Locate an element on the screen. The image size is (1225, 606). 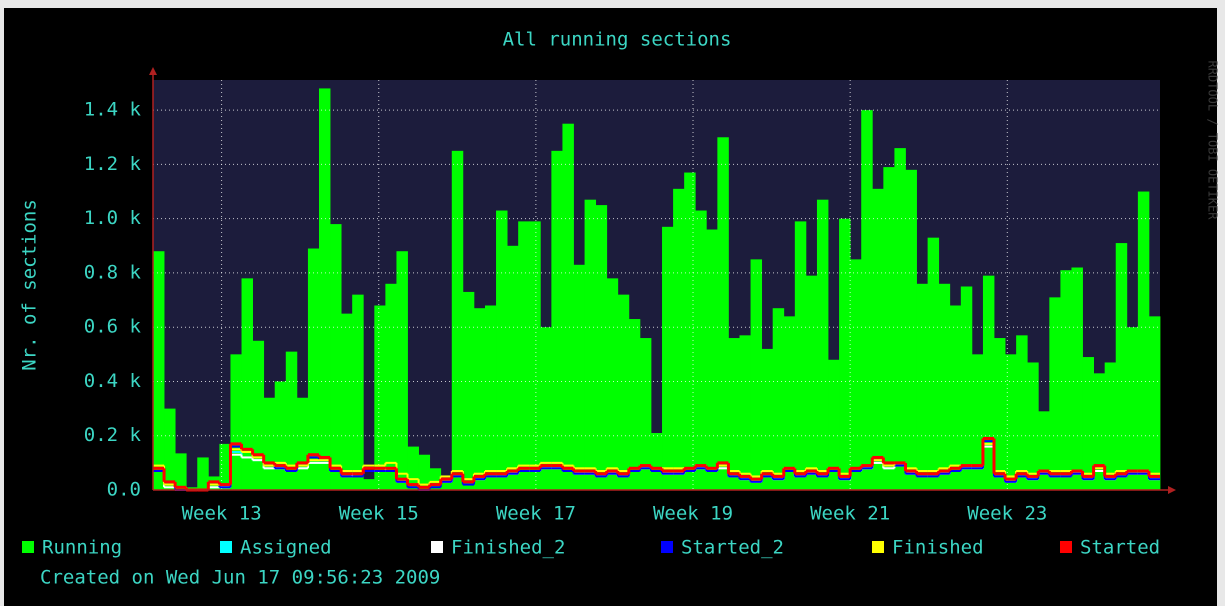
x-tick-label: Week 23 is located at coordinates (1007, 514).